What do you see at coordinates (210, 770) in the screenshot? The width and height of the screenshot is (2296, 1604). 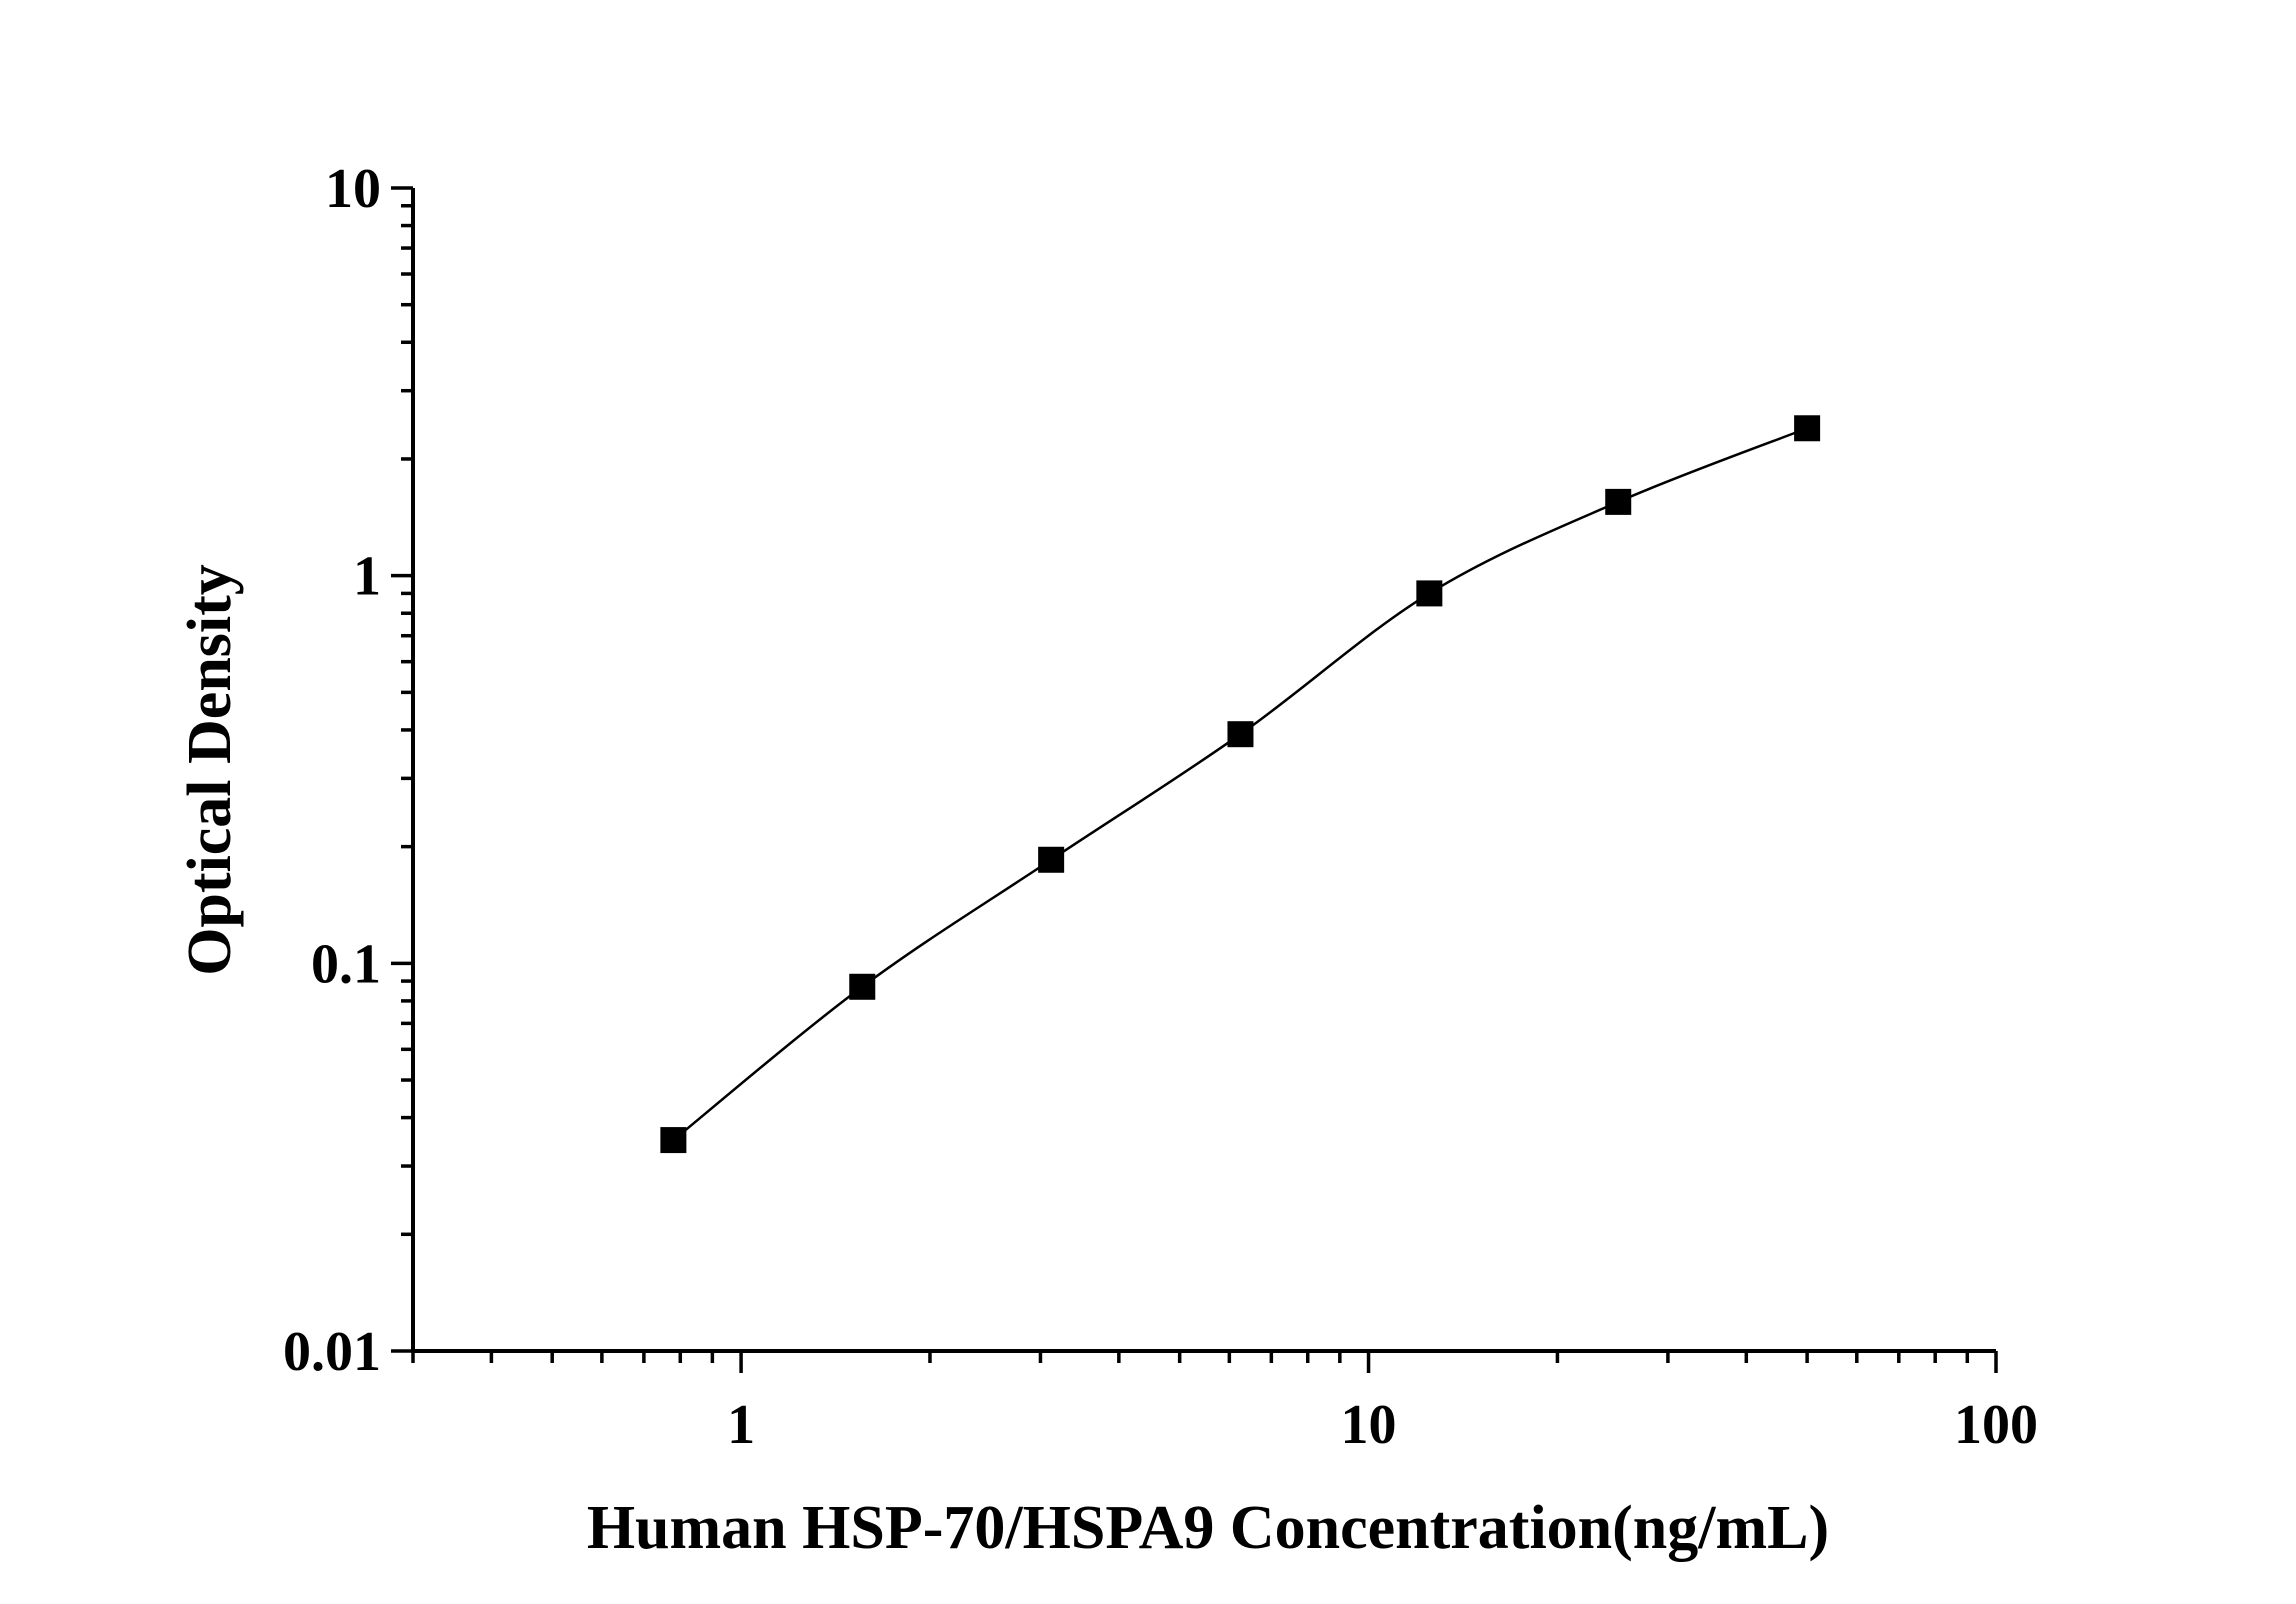 I see `y-axis-title: Optical Density` at bounding box center [210, 770].